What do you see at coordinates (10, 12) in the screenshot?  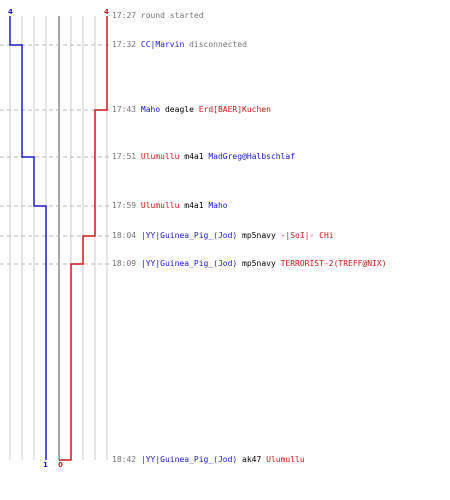 I see `blue-start-count: 4` at bounding box center [10, 12].